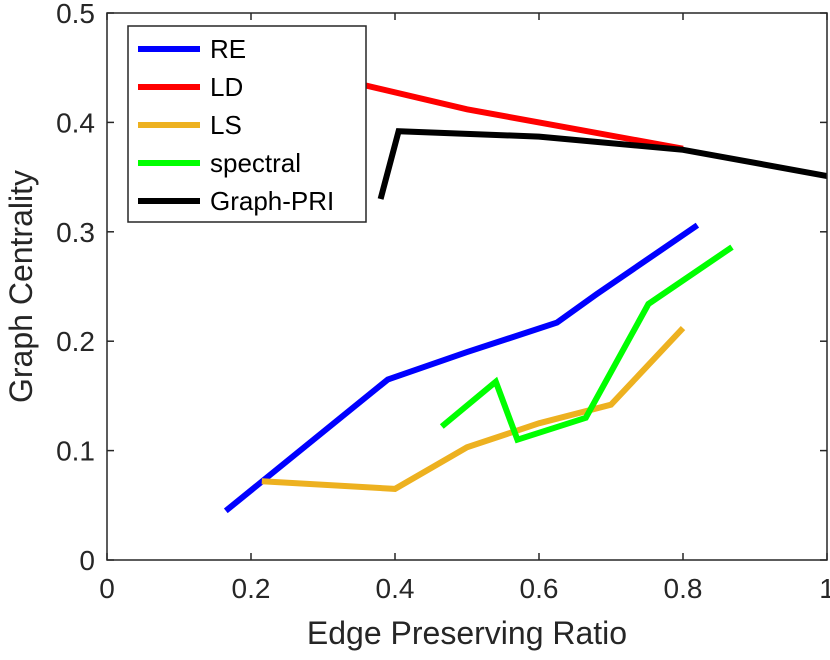  Describe the element at coordinates (602, 164) in the screenshot. I see `series-line-graph-pri` at that location.